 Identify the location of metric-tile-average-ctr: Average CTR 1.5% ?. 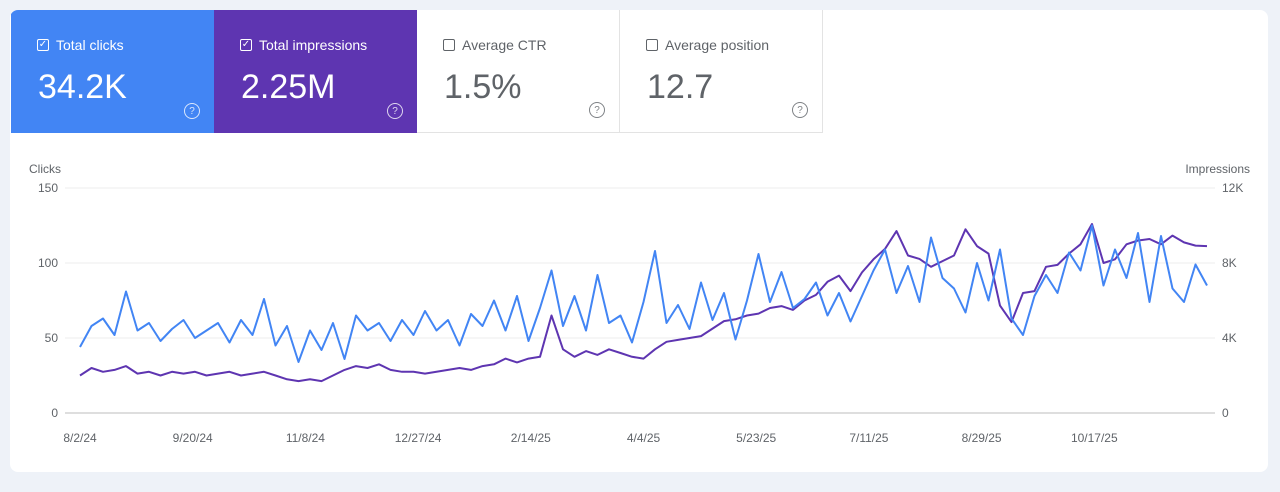
(518, 71).